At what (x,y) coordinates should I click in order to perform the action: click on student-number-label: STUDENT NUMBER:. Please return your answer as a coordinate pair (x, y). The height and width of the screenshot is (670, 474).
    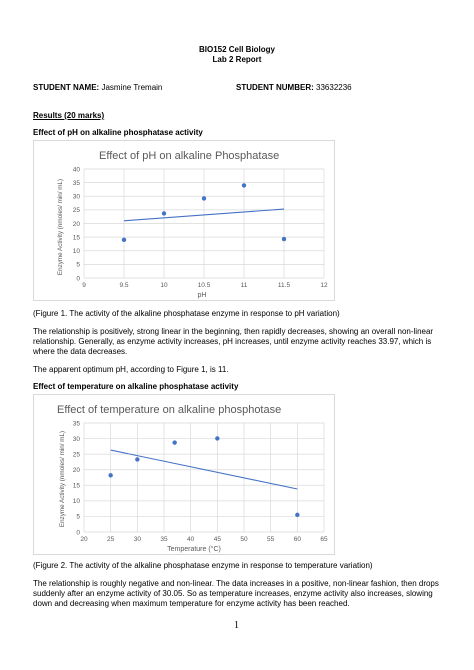
    Looking at the image, I should click on (275, 87).